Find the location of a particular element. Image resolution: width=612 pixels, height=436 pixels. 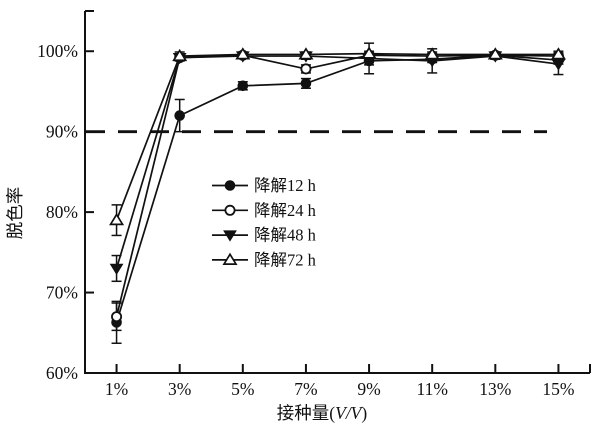

x-tick-label: 5% is located at coordinates (242, 389).